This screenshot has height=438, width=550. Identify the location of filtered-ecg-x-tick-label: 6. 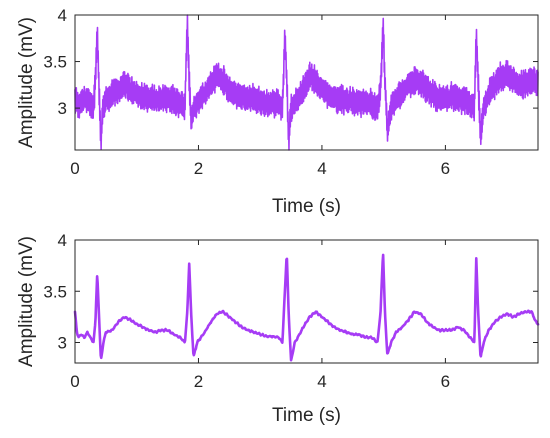
(445, 381).